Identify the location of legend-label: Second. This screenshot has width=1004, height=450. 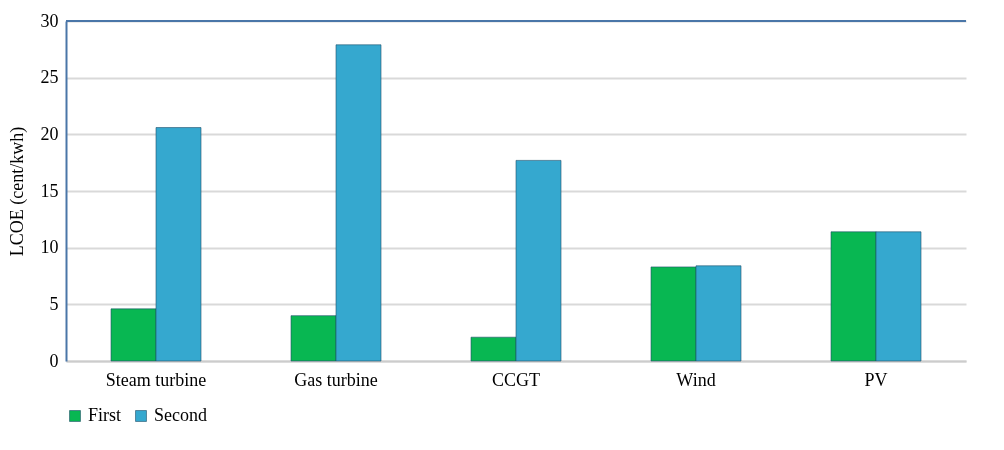
(180, 415).